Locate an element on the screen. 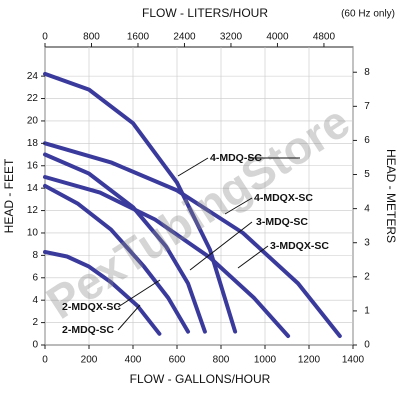 The image size is (400, 400). y-tick-label: 14 is located at coordinates (33, 188).